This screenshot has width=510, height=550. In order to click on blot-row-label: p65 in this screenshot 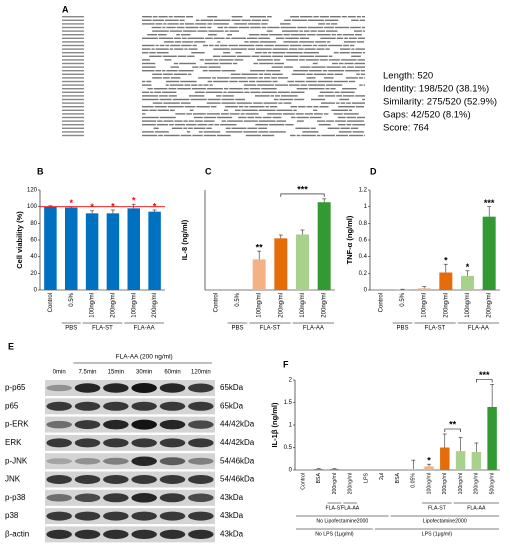, I will do `click(12, 405)`.